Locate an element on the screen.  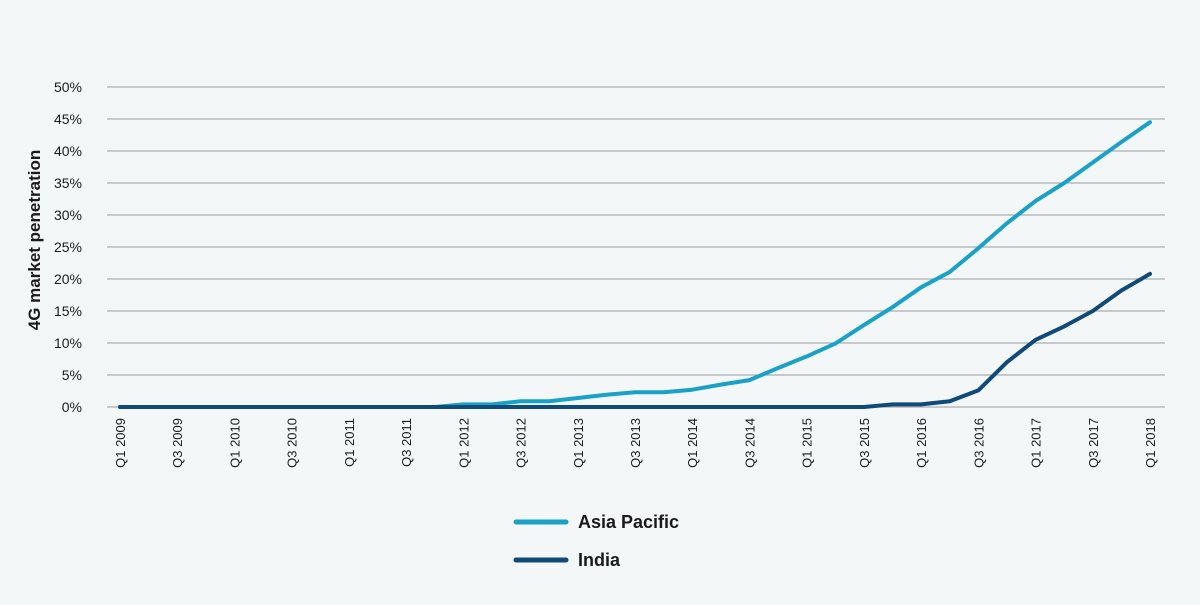
y-tick-label: 25% is located at coordinates (68, 247).